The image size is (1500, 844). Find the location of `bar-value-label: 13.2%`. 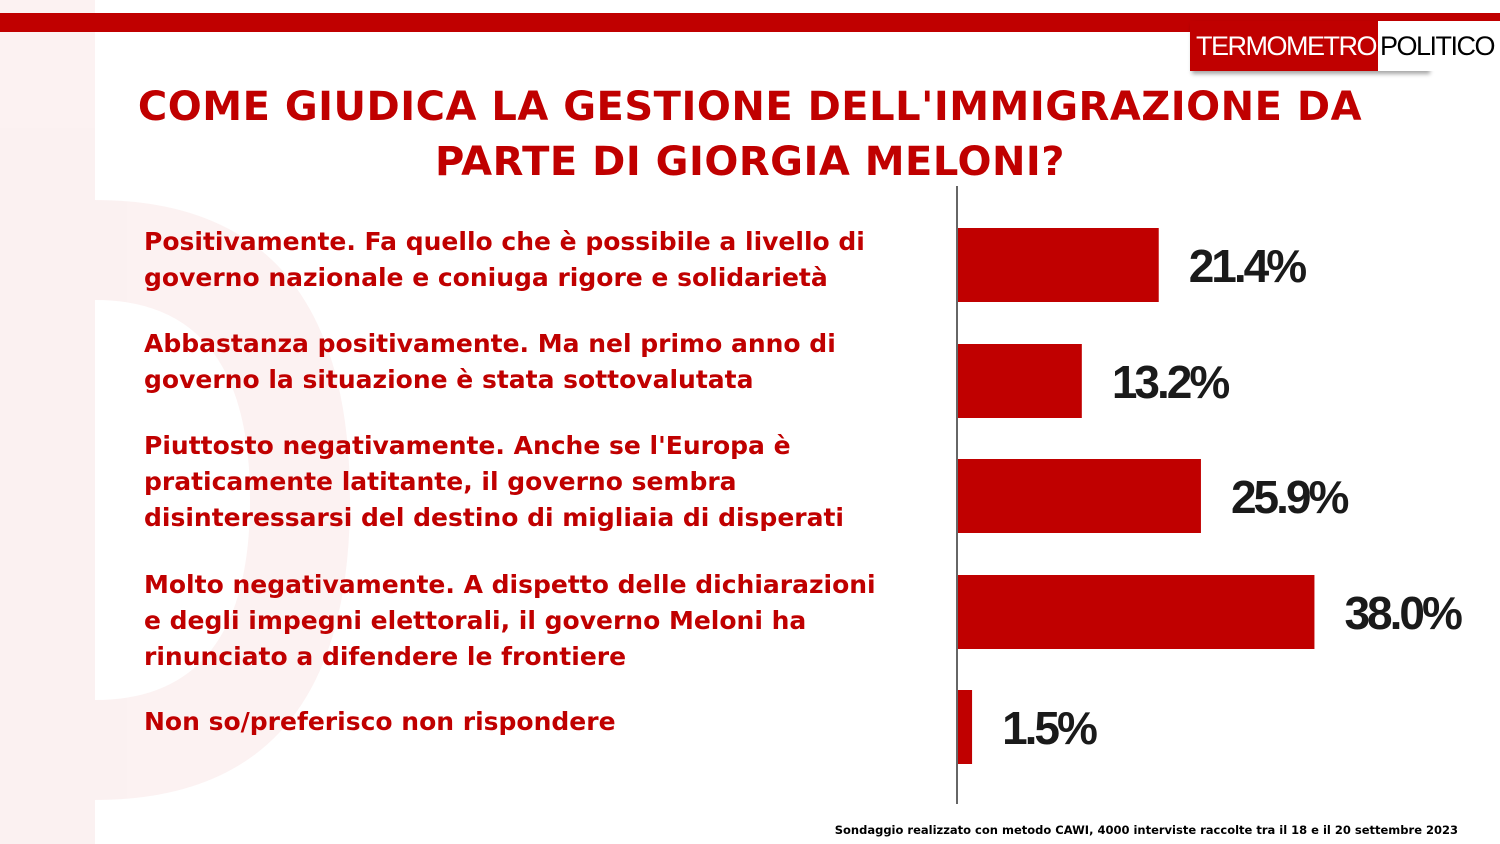

bar-value-label: 13.2% is located at coordinates (1171, 382).